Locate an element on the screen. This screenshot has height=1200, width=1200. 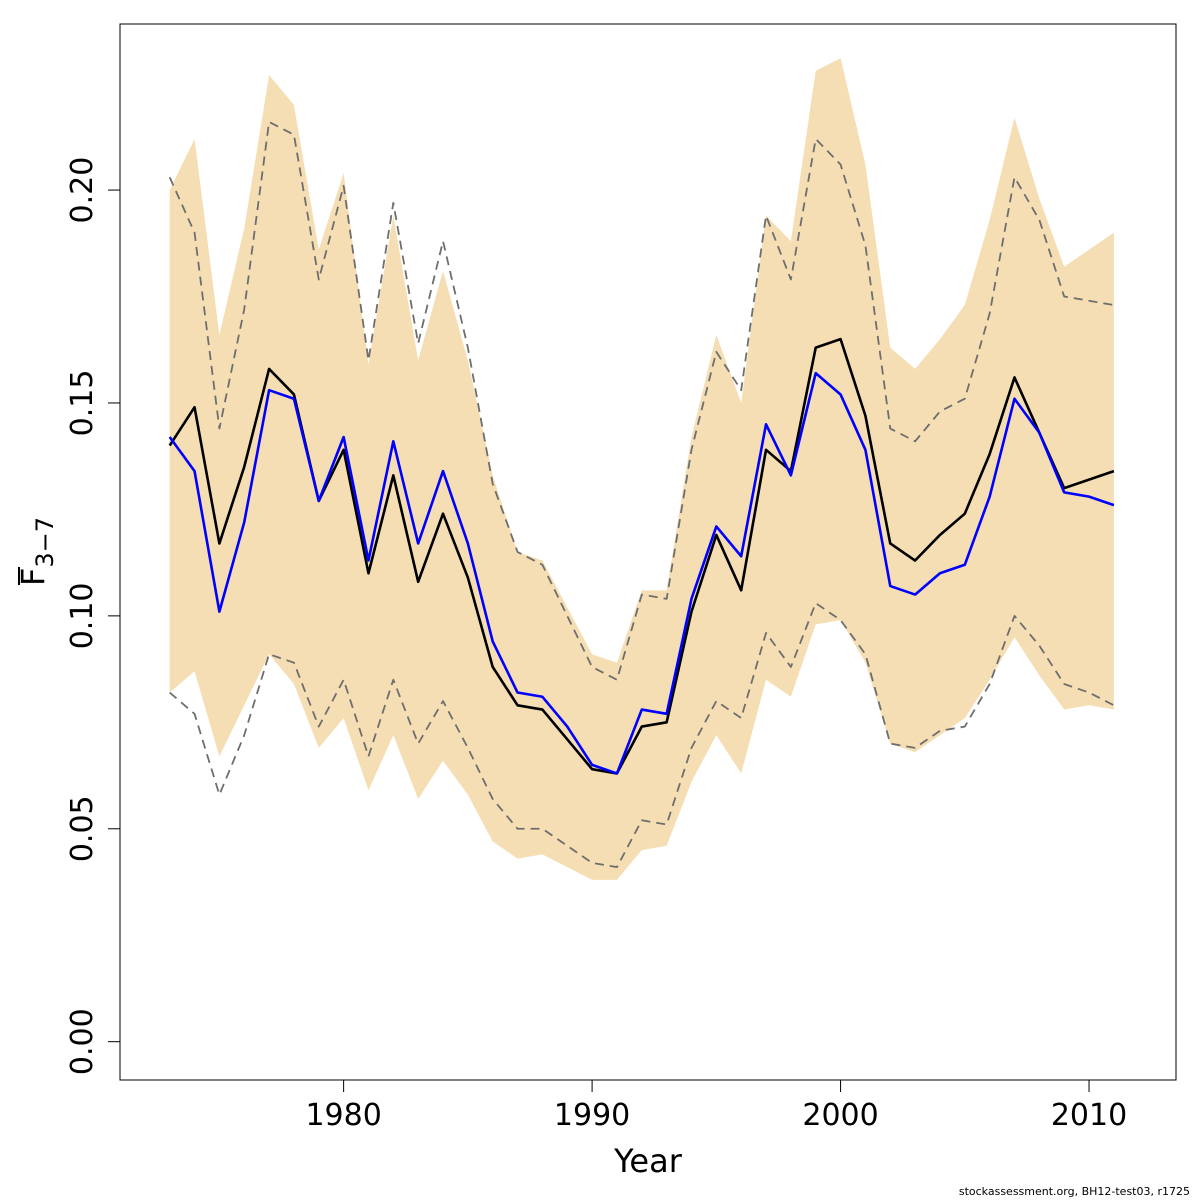
y-axis-title: F3−7 is located at coordinates (36, 551).